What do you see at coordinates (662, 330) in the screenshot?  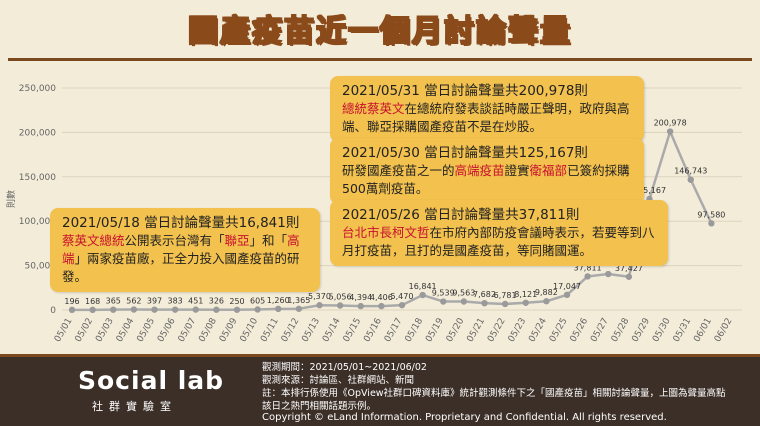 I see `x-tick-label: 05/30` at bounding box center [662, 330].